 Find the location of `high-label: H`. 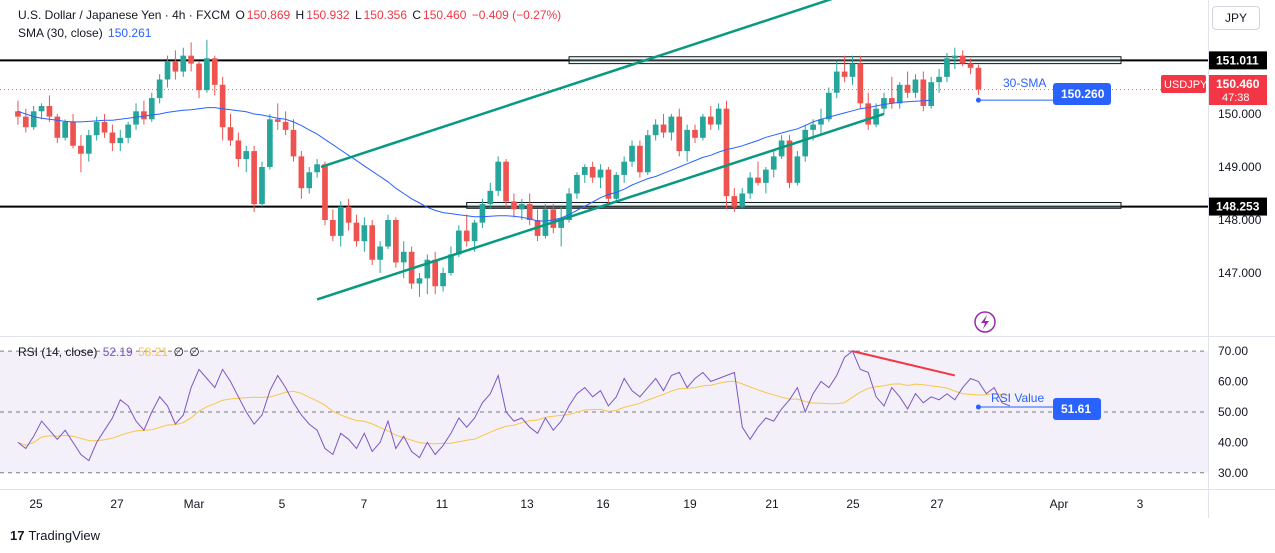

high-label: H is located at coordinates (300, 15).